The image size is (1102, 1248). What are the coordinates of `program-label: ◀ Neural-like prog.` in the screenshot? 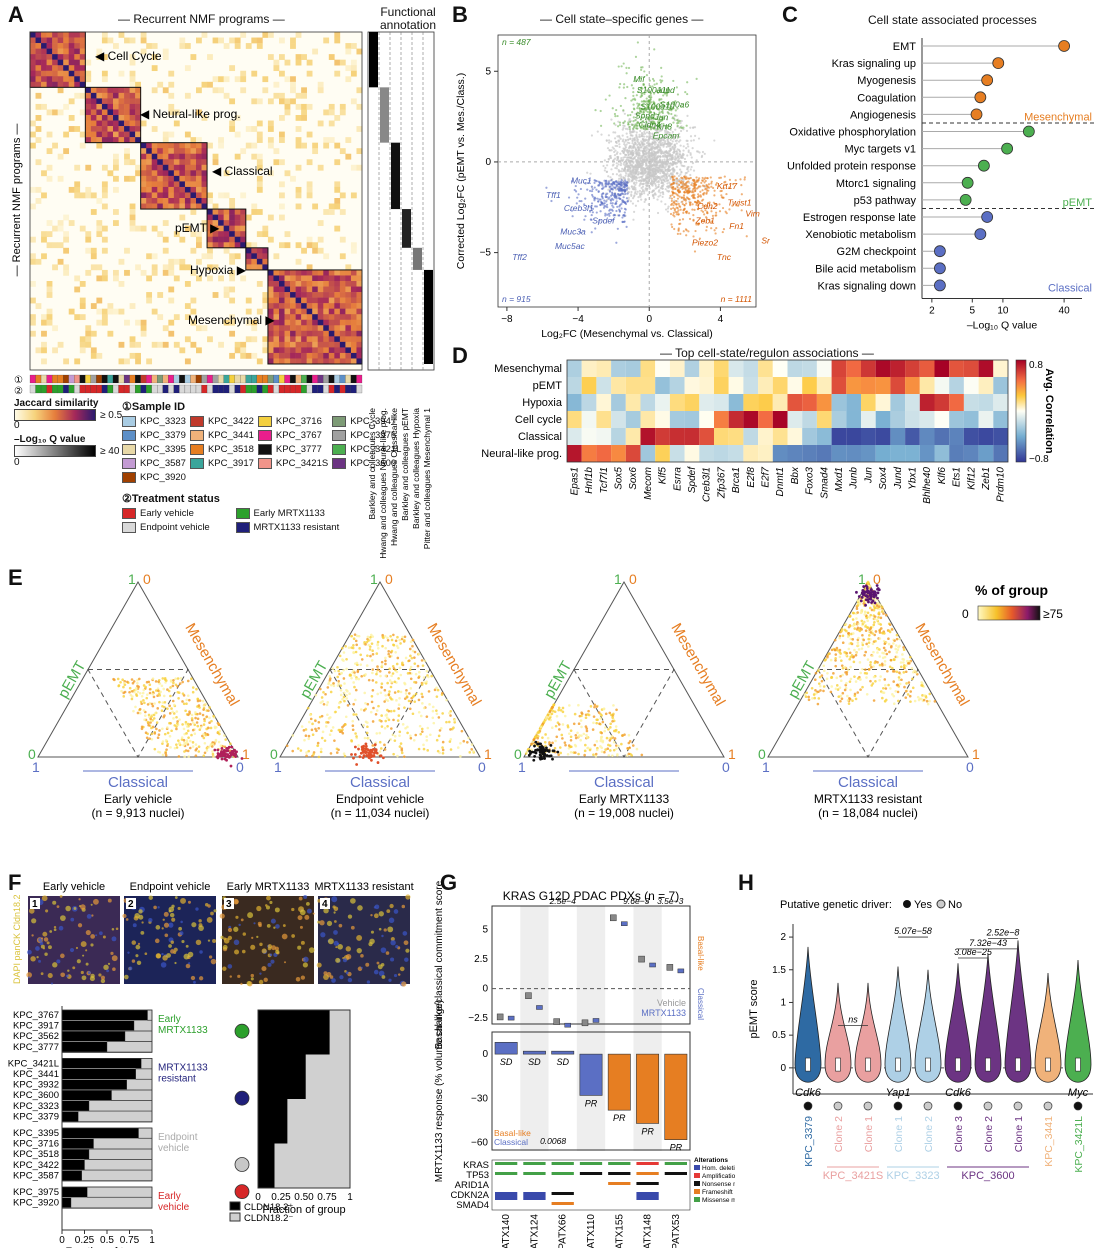 It's located at (190, 114).